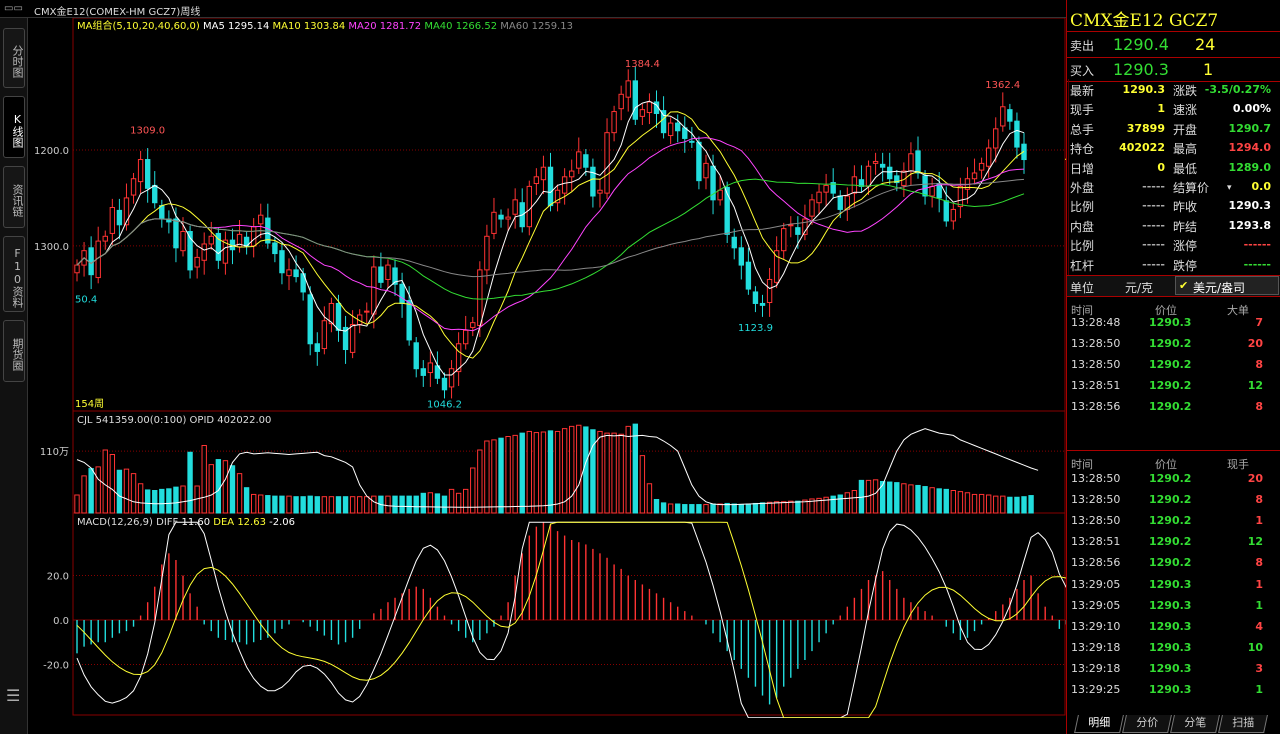 This screenshot has width=1280, height=734. Describe the element at coordinates (1141, 44) in the screenshot. I see `sell-price: 1290.4` at that location.